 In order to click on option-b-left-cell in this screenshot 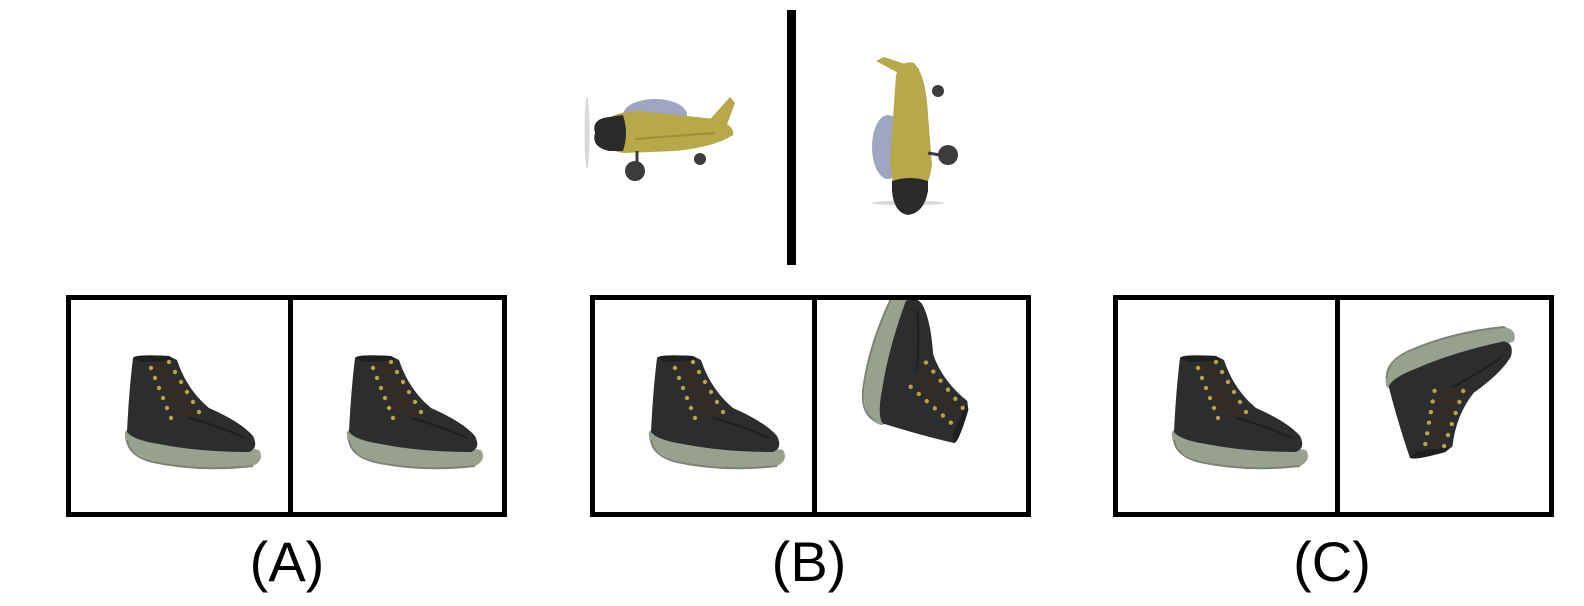, I will do `click(703, 406)`.